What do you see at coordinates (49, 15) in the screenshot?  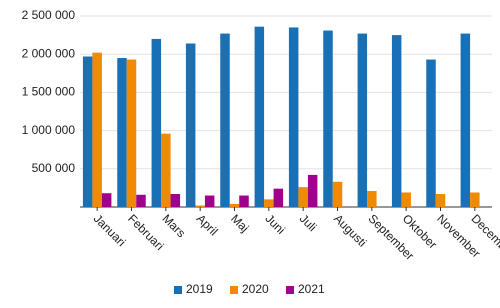 I see `y-tick-label: 2 500 000` at bounding box center [49, 15].